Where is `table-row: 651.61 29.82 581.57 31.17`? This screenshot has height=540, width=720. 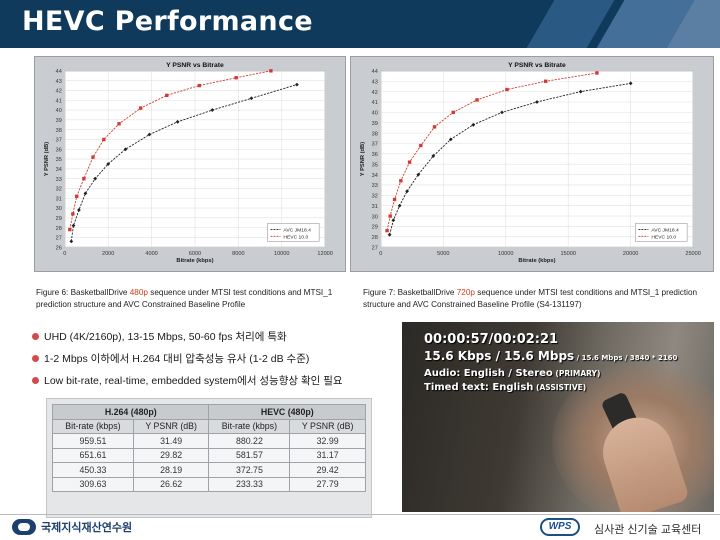
table-row: 651.61 29.82 581.57 31.17 is located at coordinates (209, 455).